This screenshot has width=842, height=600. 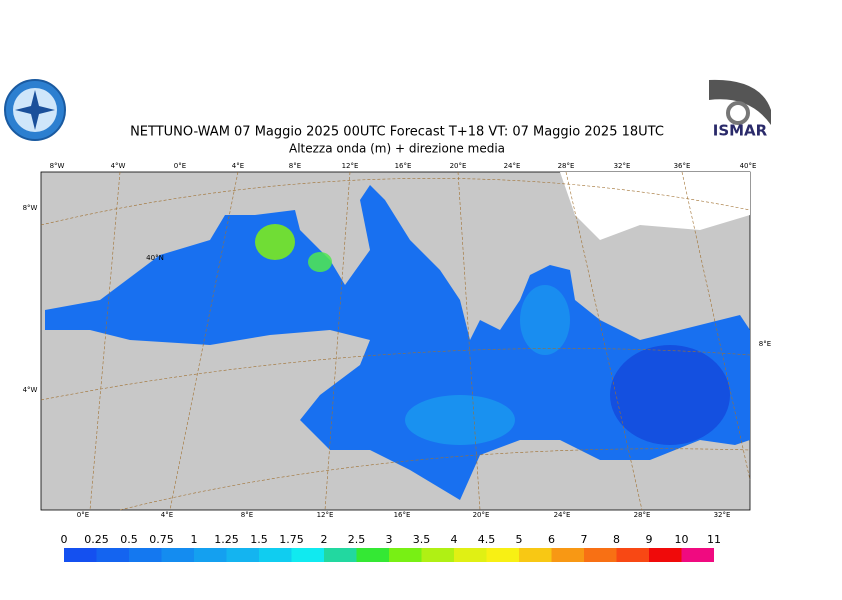 I want to click on colorbar-label: 1.75, so click(x=291, y=539).